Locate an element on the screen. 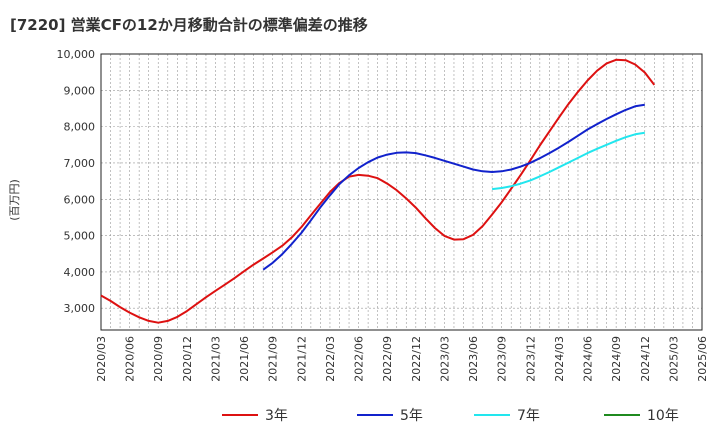 This screenshot has width=720, height=440. x-tick-label: 2020/12 is located at coordinates (187, 359).